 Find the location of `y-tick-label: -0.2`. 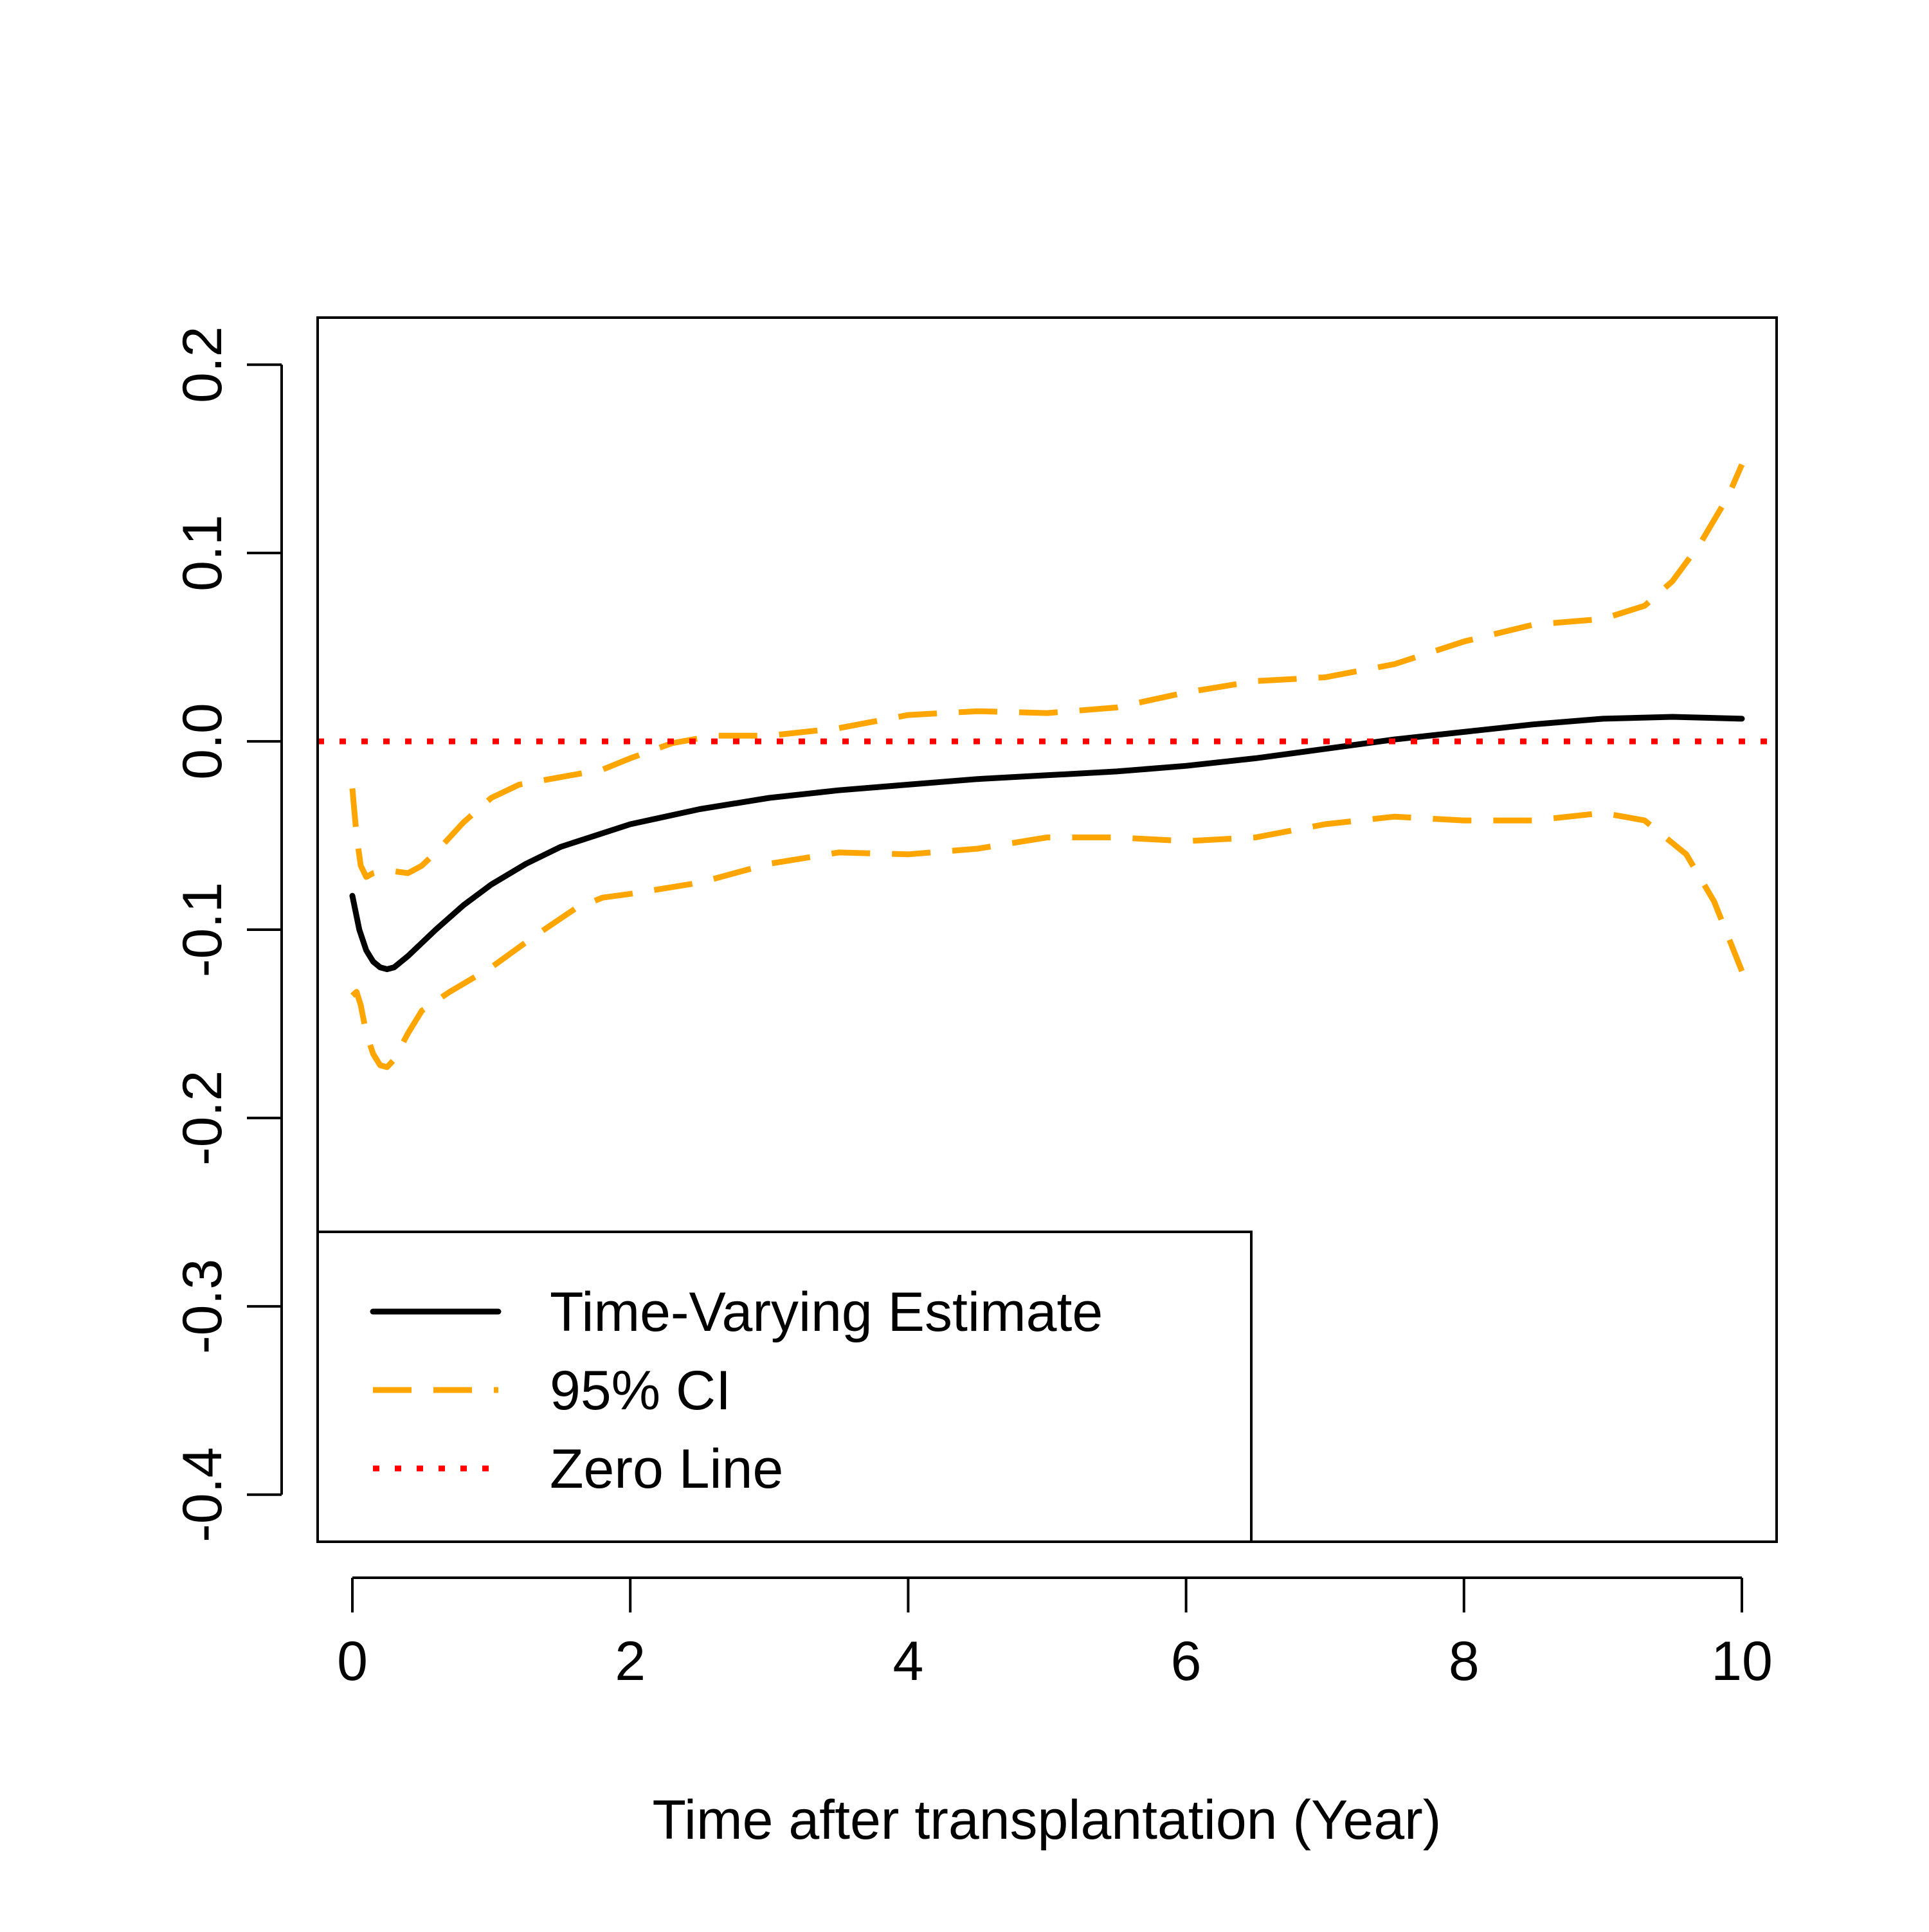

y-tick-label: -0.2 is located at coordinates (202, 1118).